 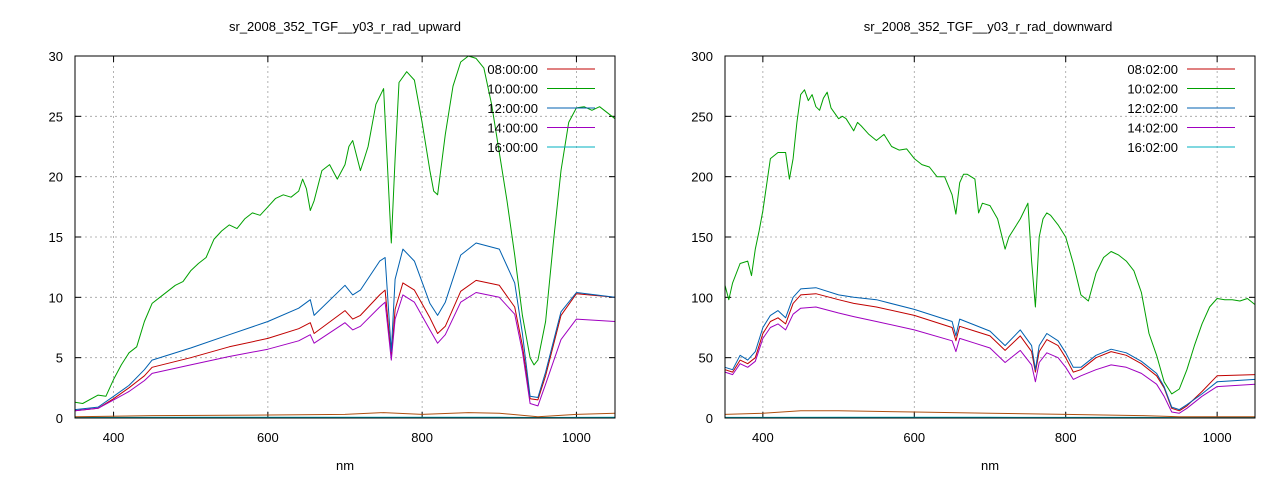 I want to click on y-tick-label: 5, so click(x=59, y=358).